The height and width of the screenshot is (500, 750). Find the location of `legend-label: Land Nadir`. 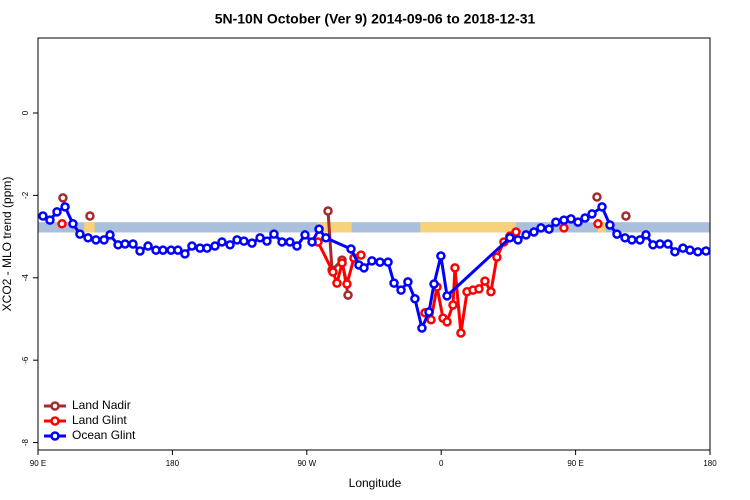

legend-label: Land Nadir is located at coordinates (101, 405).